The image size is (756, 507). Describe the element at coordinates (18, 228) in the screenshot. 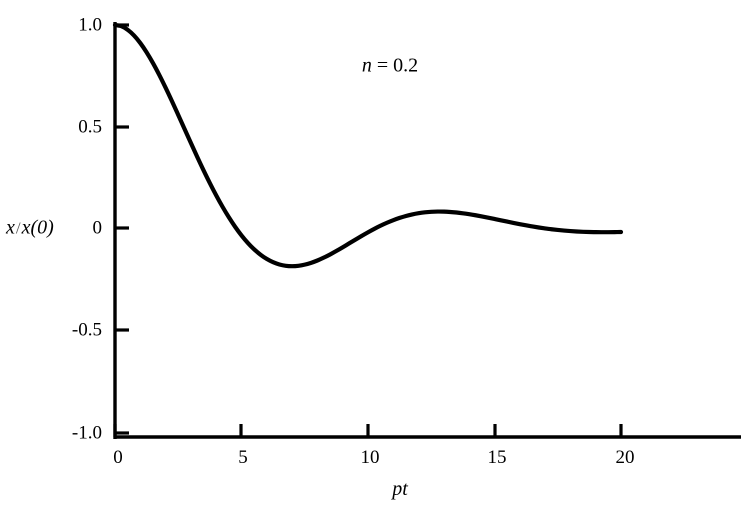

I see `y-axis-title-slash: /` at that location.